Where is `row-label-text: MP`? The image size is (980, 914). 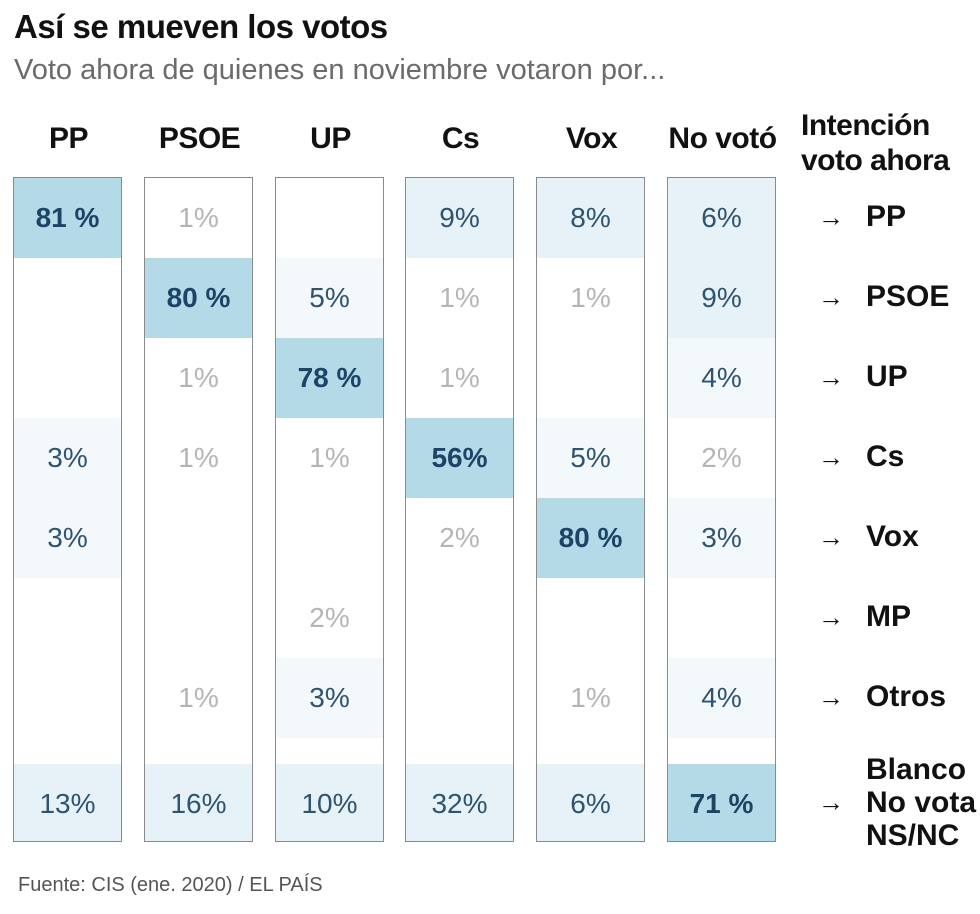
row-label-text: MP is located at coordinates (888, 617).